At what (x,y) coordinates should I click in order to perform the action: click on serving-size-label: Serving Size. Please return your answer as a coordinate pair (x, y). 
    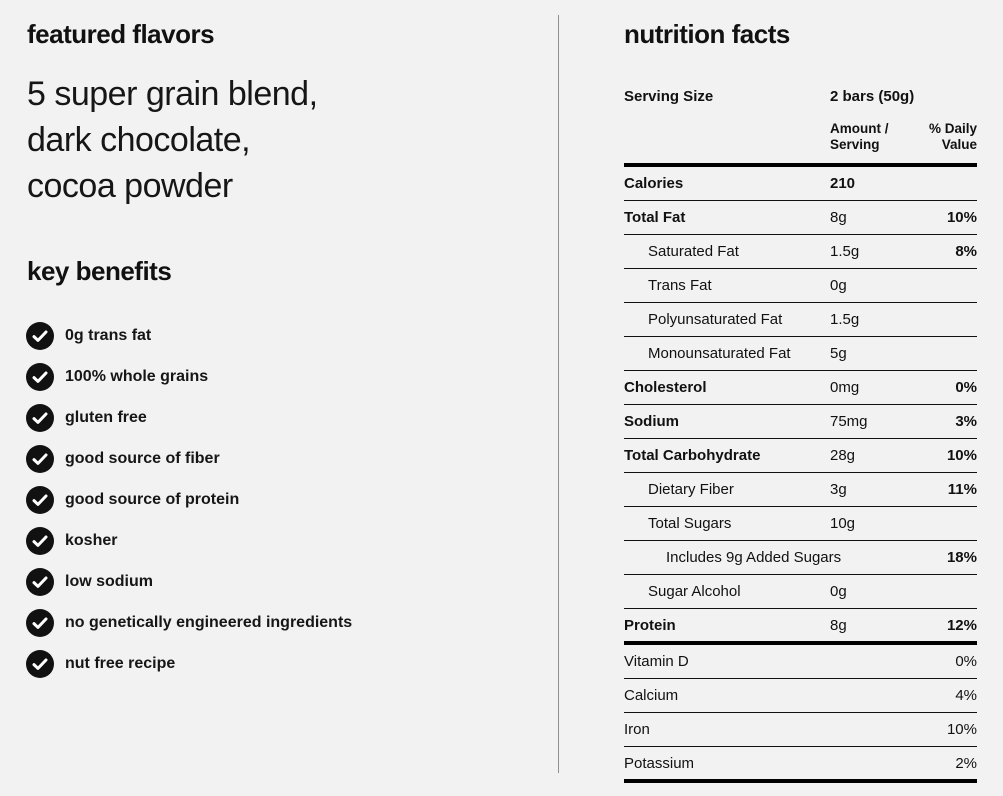
    Looking at the image, I should click on (669, 96).